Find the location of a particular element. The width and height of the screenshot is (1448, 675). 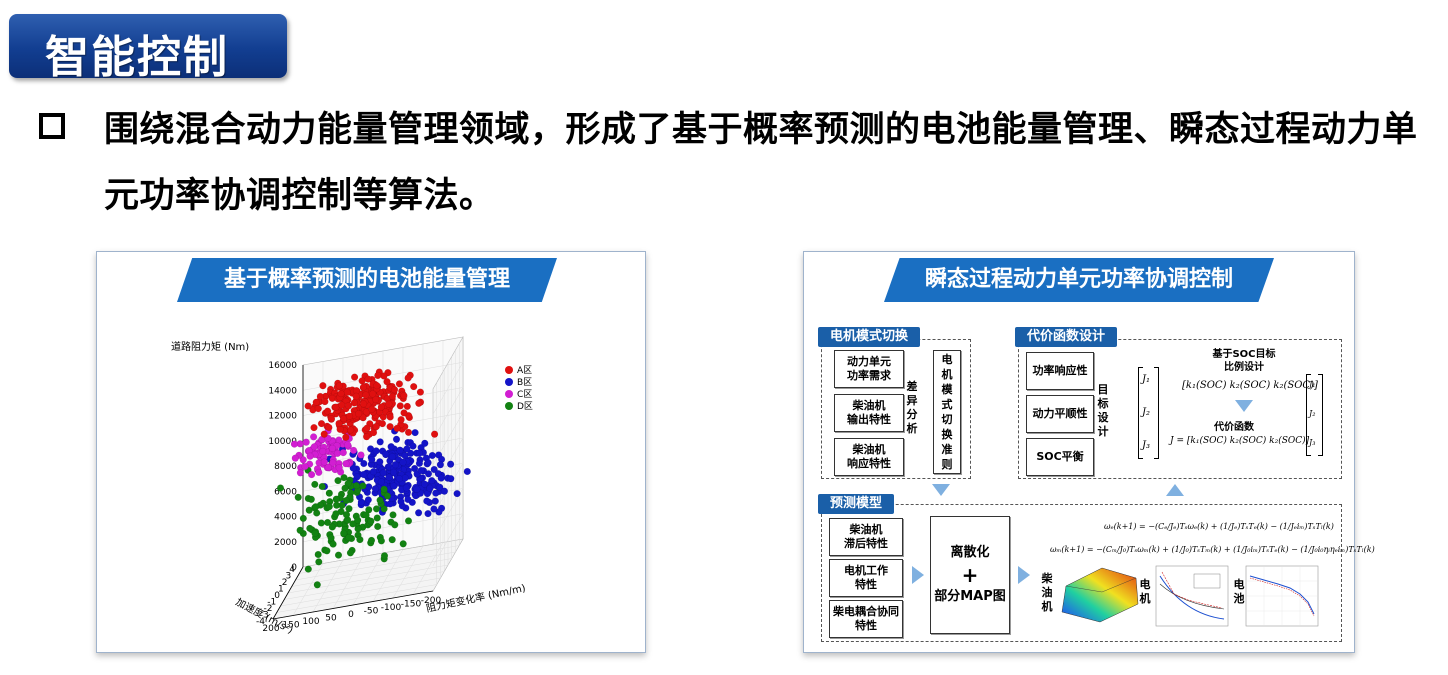

x-tick-label: 0 is located at coordinates (351, 615).